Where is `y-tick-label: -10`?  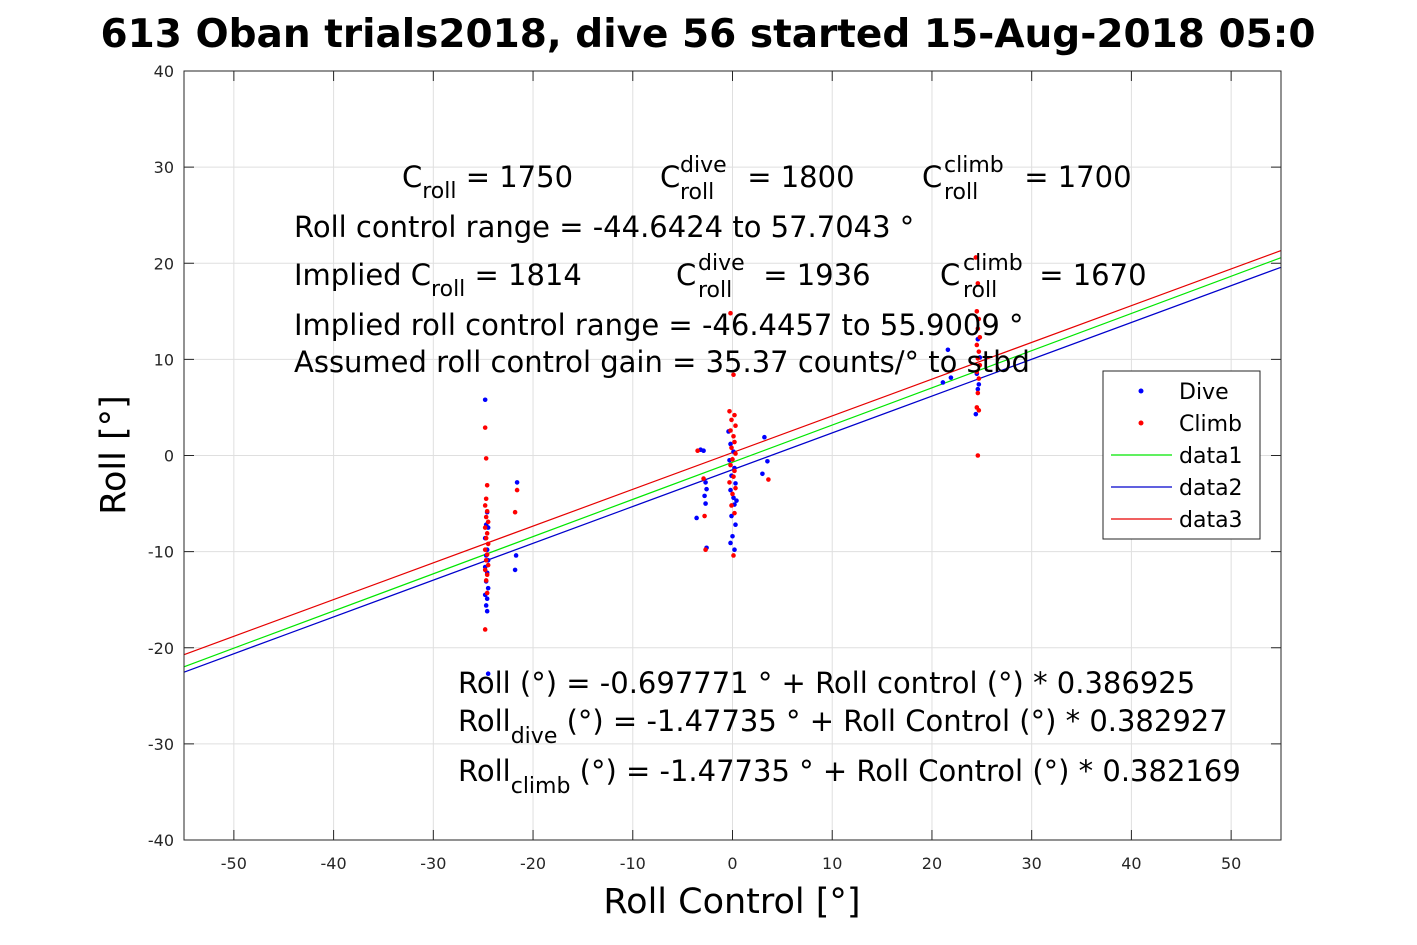
y-tick-label: -10 is located at coordinates (161, 552).